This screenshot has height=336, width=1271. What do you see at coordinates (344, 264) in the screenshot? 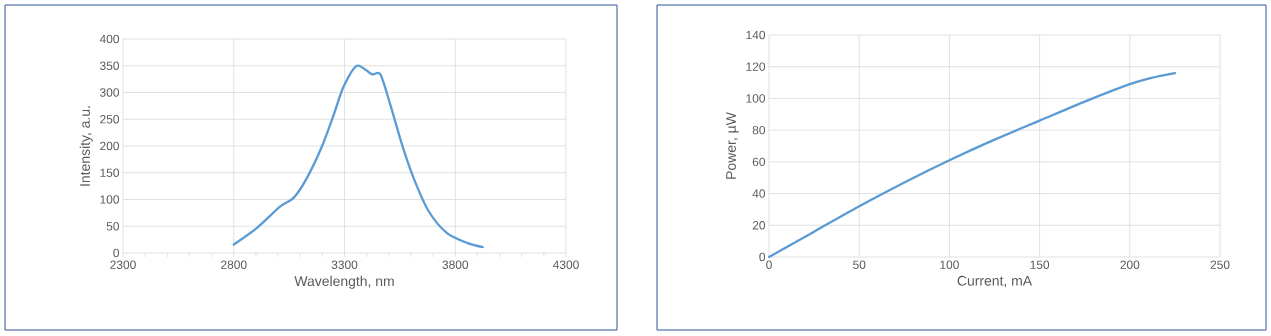
I see `x-tick-label: 3300` at bounding box center [344, 264].